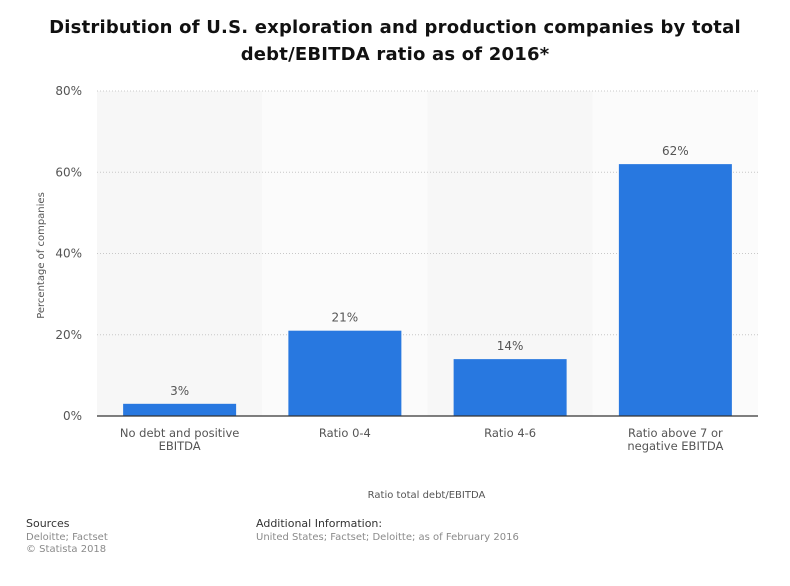  What do you see at coordinates (68, 172) in the screenshot?
I see `y-tick-label: 60%` at bounding box center [68, 172].